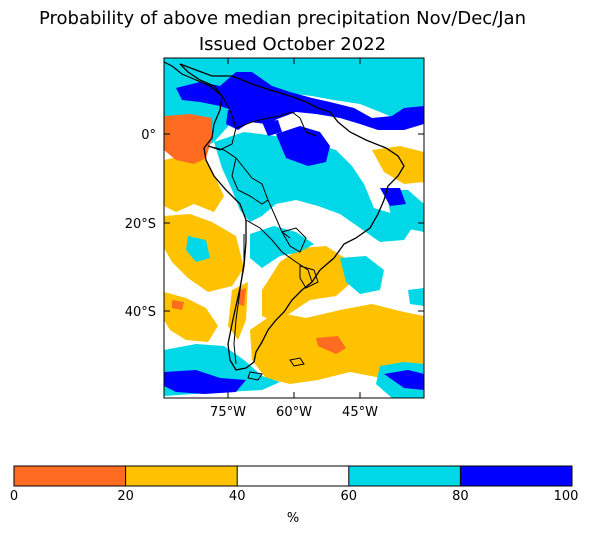 The height and width of the screenshot is (535, 595). Describe the element at coordinates (293, 518) in the screenshot. I see `colorbar-unit-label: %` at that location.